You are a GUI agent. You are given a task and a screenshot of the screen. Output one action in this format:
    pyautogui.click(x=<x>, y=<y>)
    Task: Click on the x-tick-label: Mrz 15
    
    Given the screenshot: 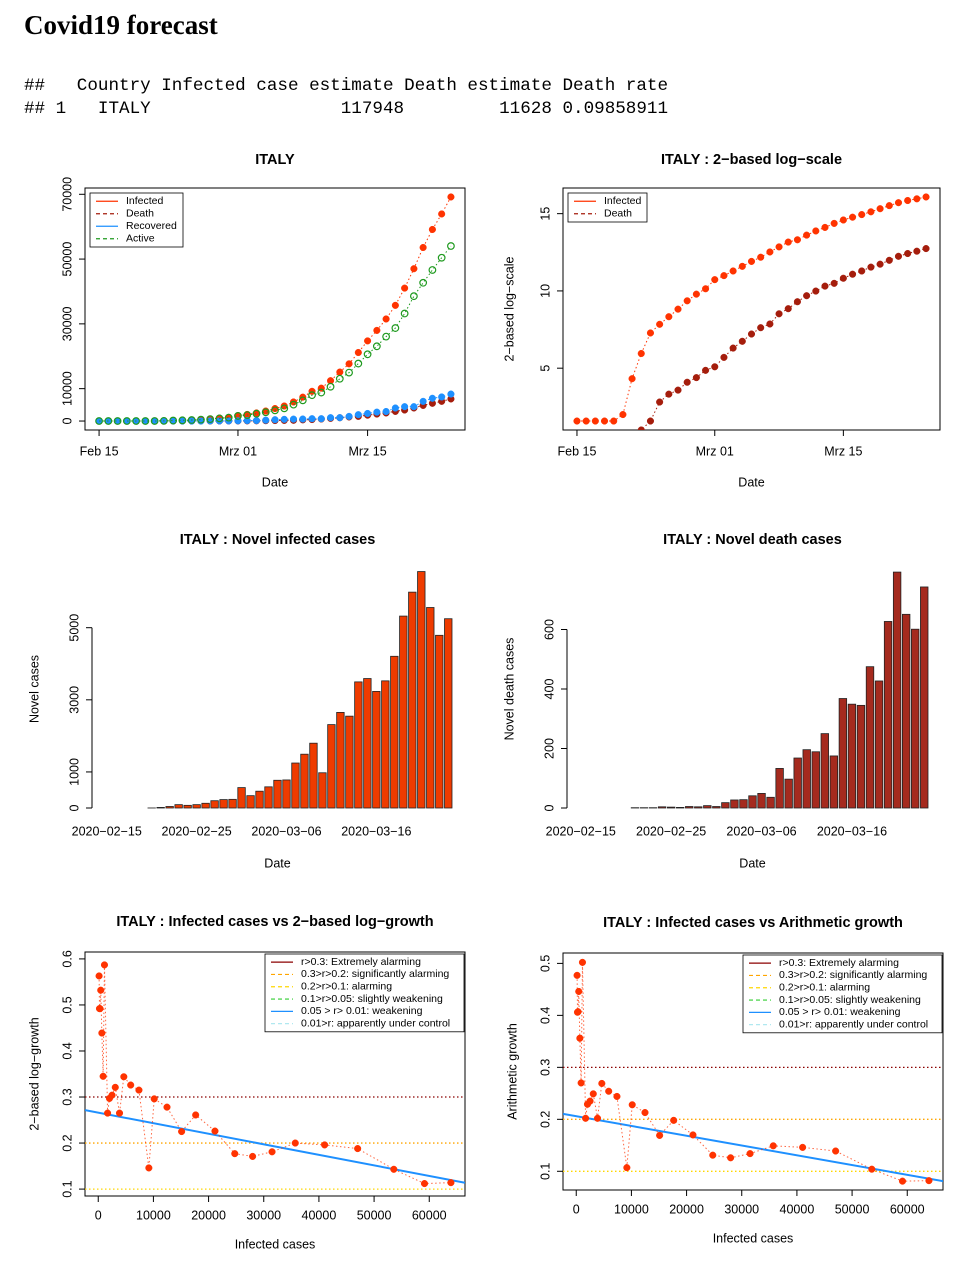 What is the action you would take?
    pyautogui.click(x=843, y=451)
    